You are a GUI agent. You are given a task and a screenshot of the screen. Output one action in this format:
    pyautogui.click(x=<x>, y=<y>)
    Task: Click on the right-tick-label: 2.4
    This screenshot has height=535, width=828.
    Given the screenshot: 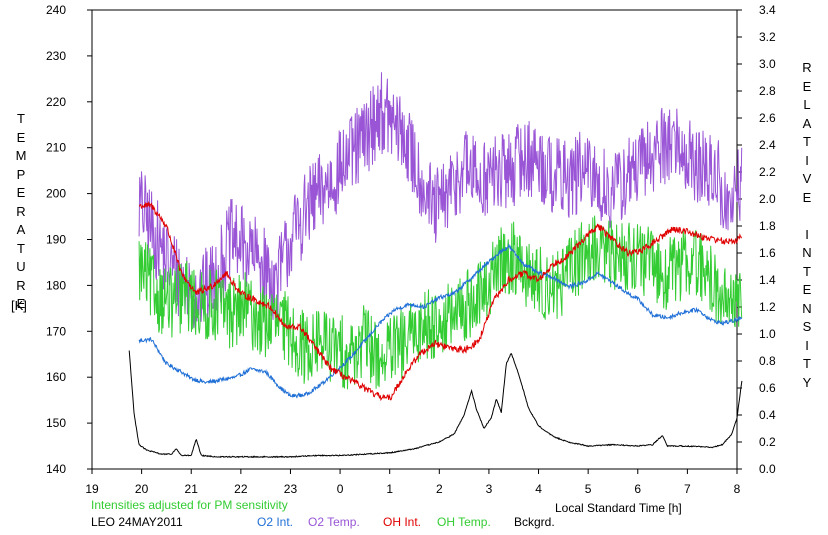 What is the action you would take?
    pyautogui.click(x=767, y=145)
    